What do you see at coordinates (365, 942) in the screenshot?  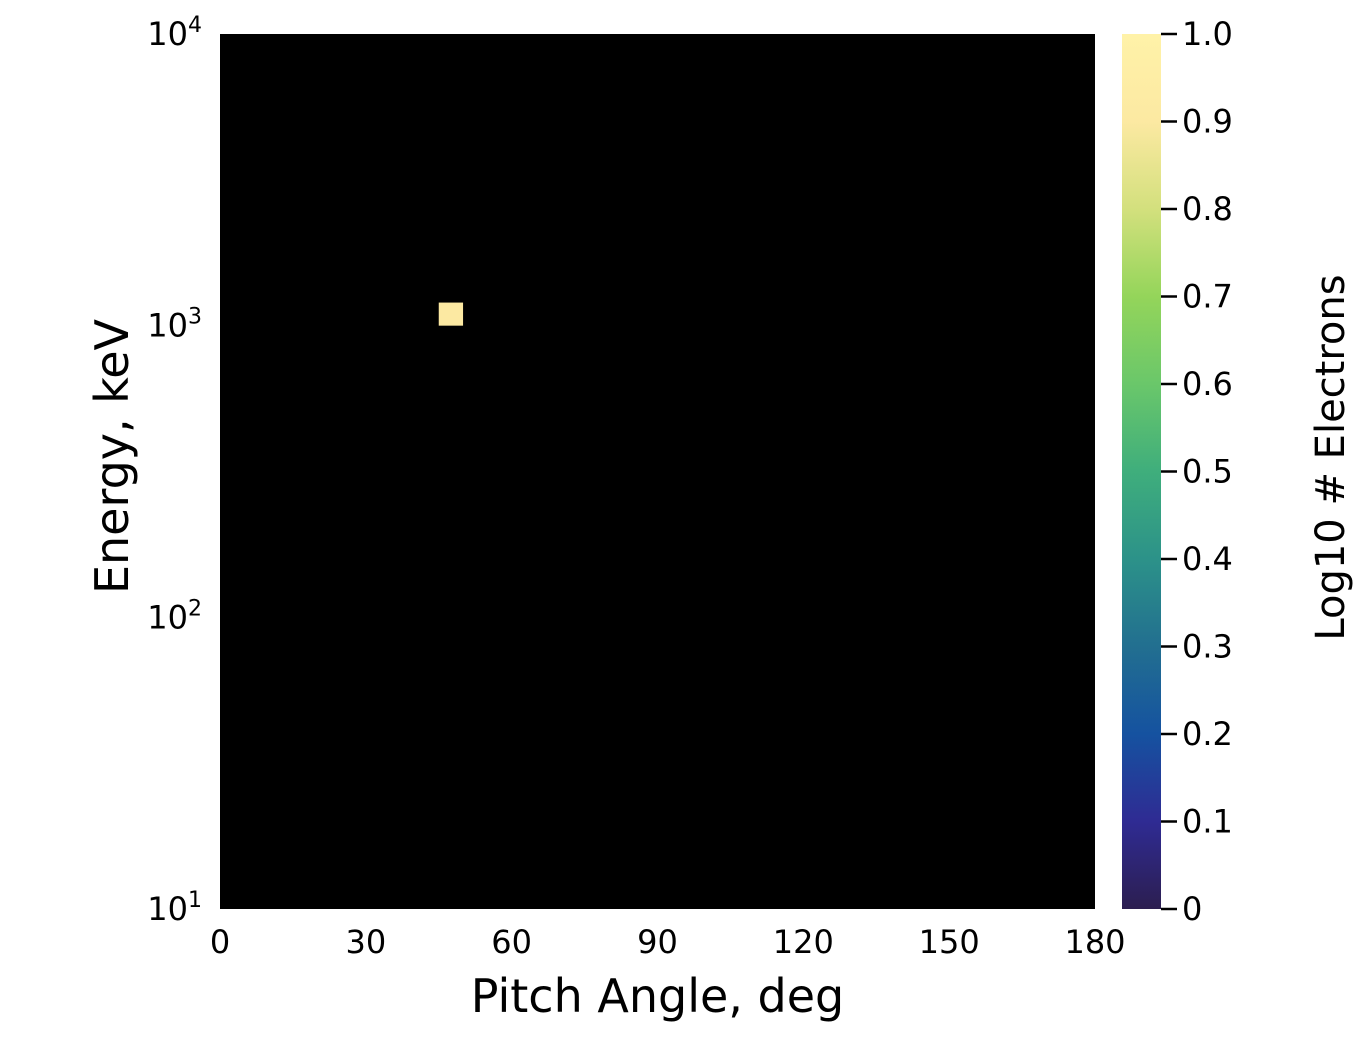 I see `x-tick-label: 30` at bounding box center [365, 942].